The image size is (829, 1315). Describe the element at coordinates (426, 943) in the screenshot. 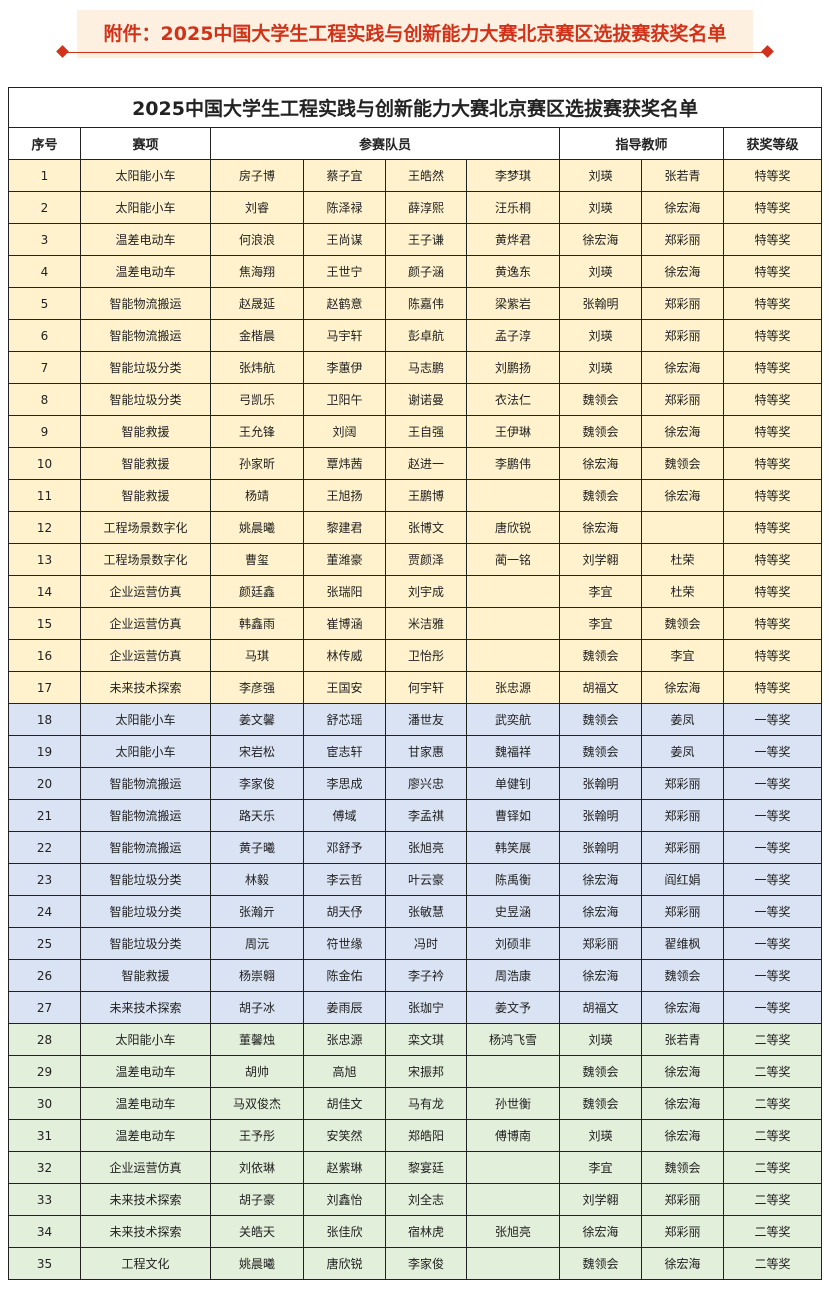

I see `cell-member: 冯时` at that location.